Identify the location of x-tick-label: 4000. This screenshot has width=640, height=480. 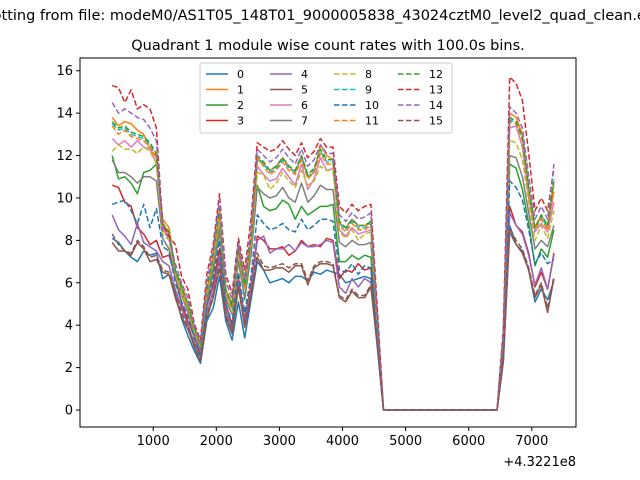
(342, 441).